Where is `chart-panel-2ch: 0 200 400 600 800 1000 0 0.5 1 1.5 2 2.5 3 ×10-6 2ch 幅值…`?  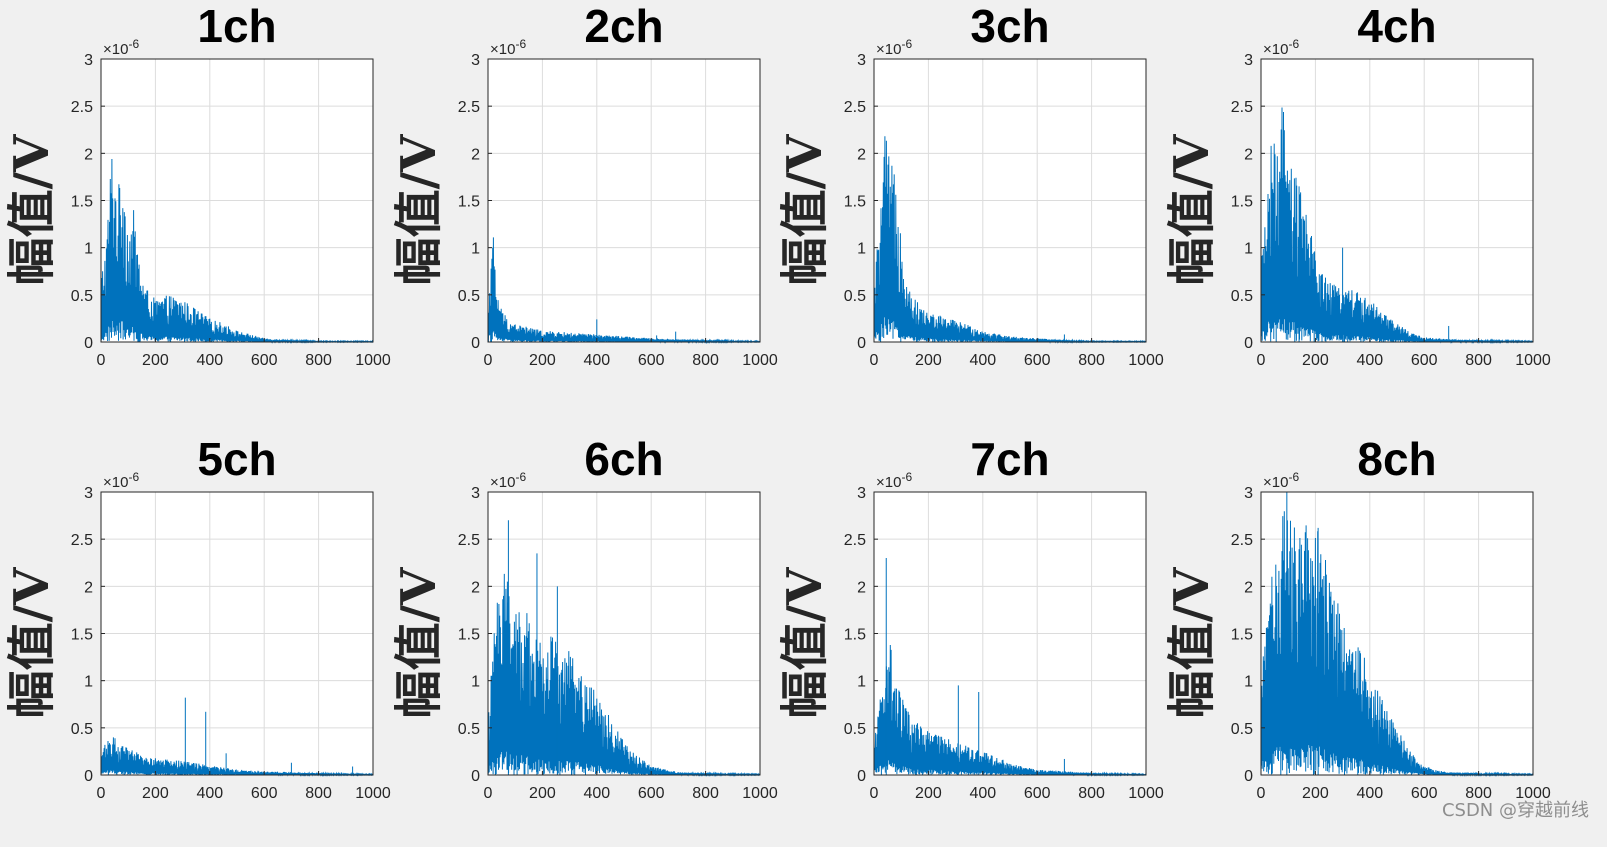 chart-panel-2ch: 0 200 400 600 800 1000 0 0.5 1 1.5 2 2.5 3 ×10-6 2ch 幅值… is located at coordinates (585, 207).